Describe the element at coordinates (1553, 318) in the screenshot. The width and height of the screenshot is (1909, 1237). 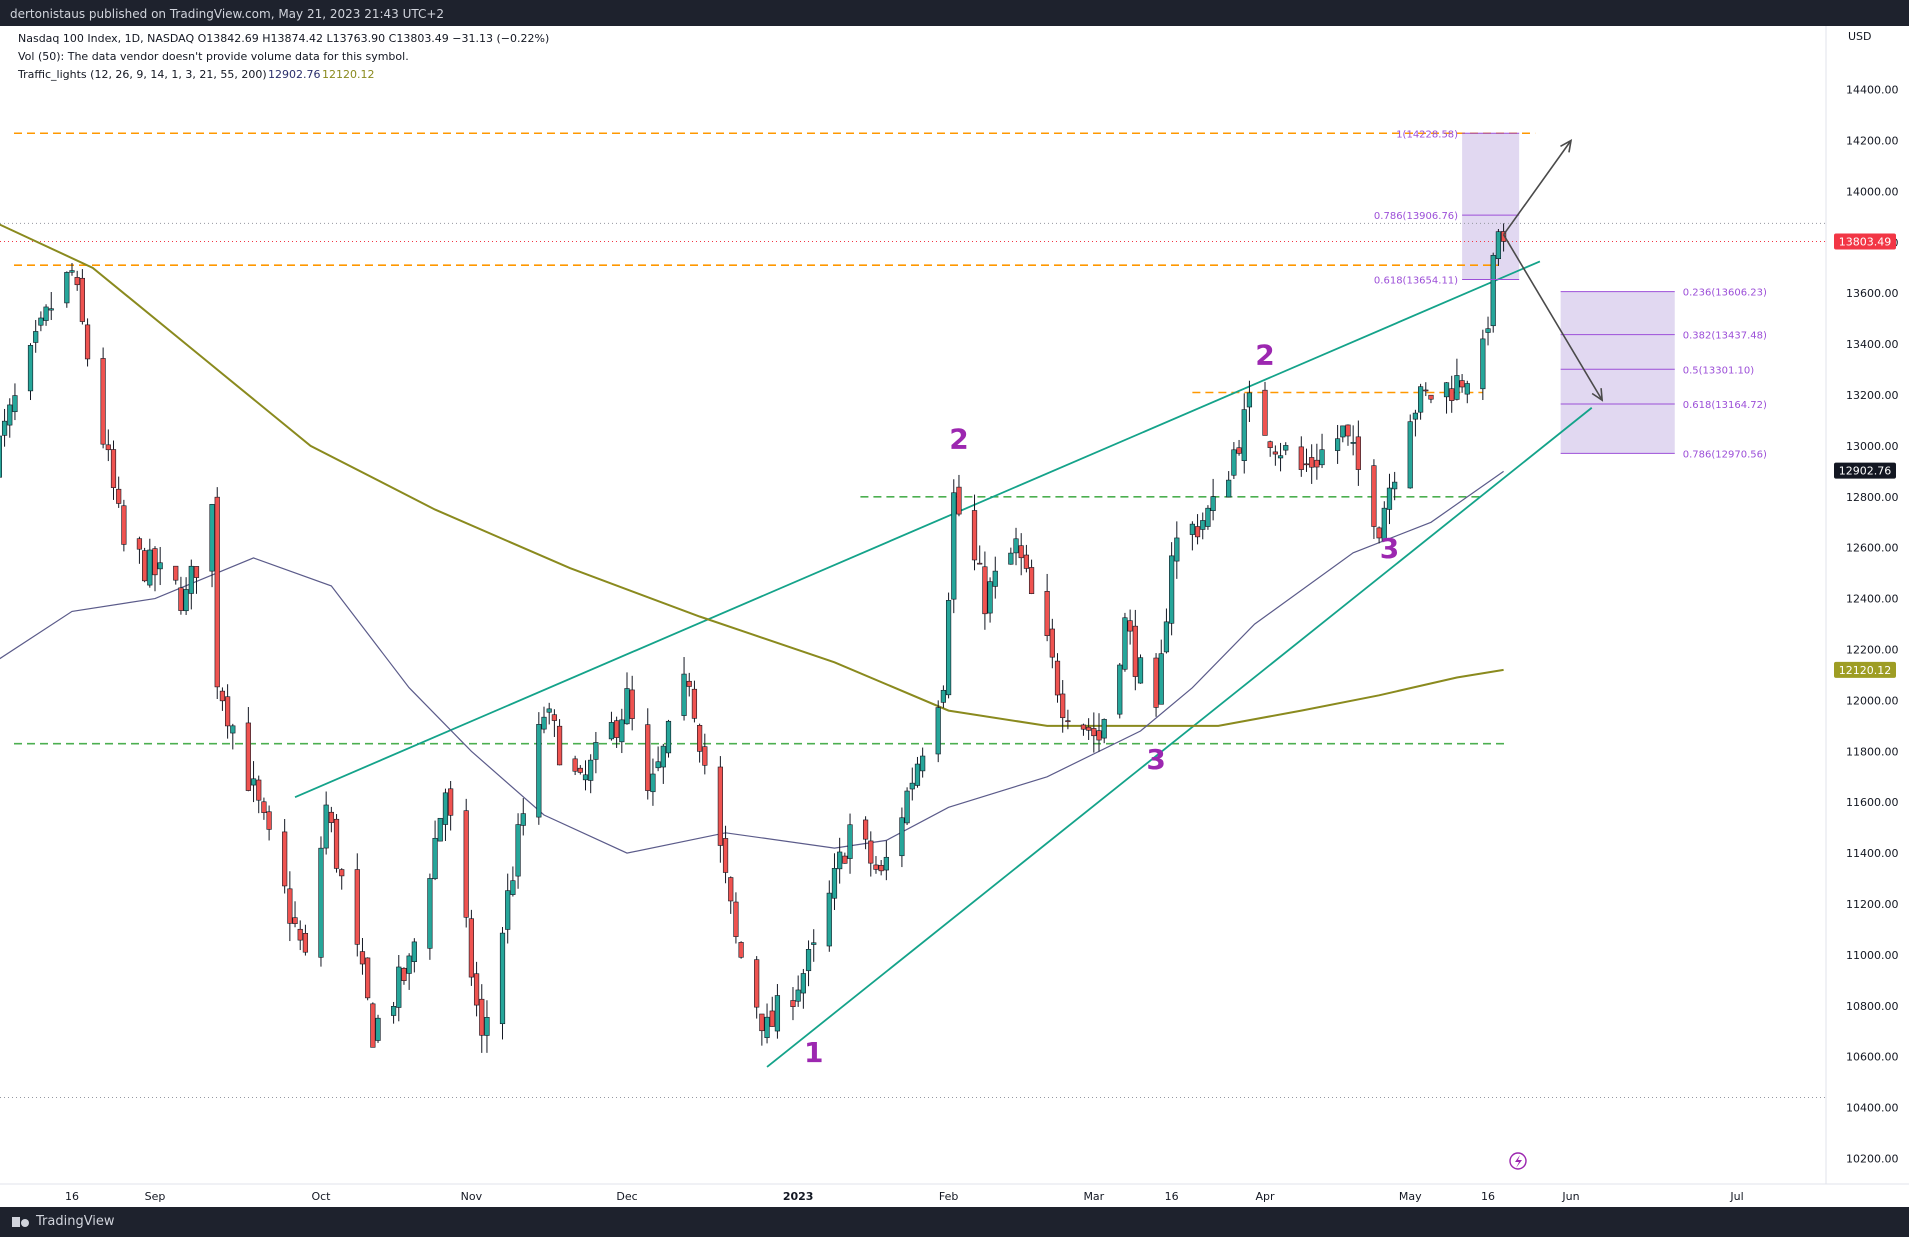
I see `bearish-projection-arrow` at that location.